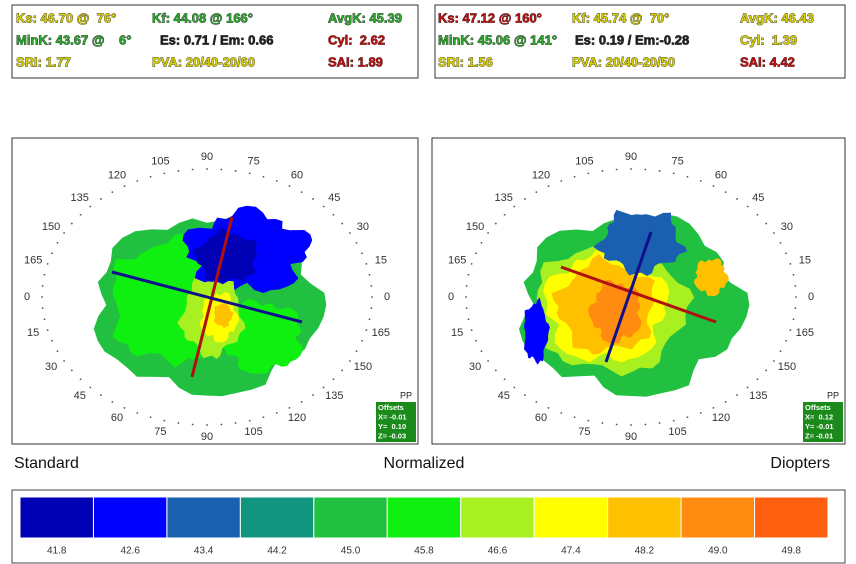  Describe the element at coordinates (392, 416) in the screenshot. I see `offsets-x: X= -0.01` at that location.